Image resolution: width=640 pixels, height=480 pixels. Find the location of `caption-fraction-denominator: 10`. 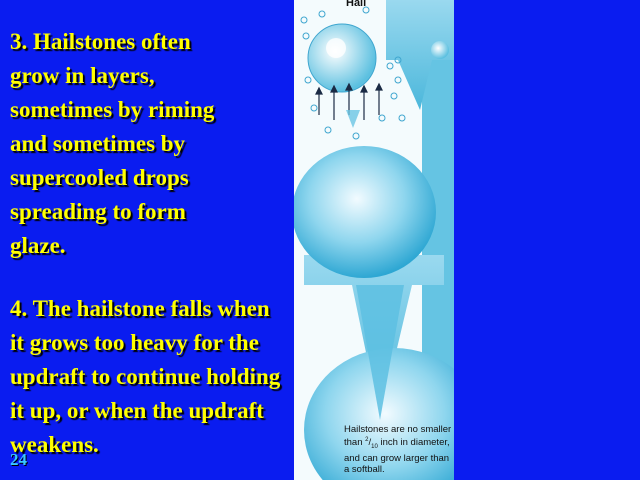

caption-fraction-denominator: 10 is located at coordinates (374, 447).